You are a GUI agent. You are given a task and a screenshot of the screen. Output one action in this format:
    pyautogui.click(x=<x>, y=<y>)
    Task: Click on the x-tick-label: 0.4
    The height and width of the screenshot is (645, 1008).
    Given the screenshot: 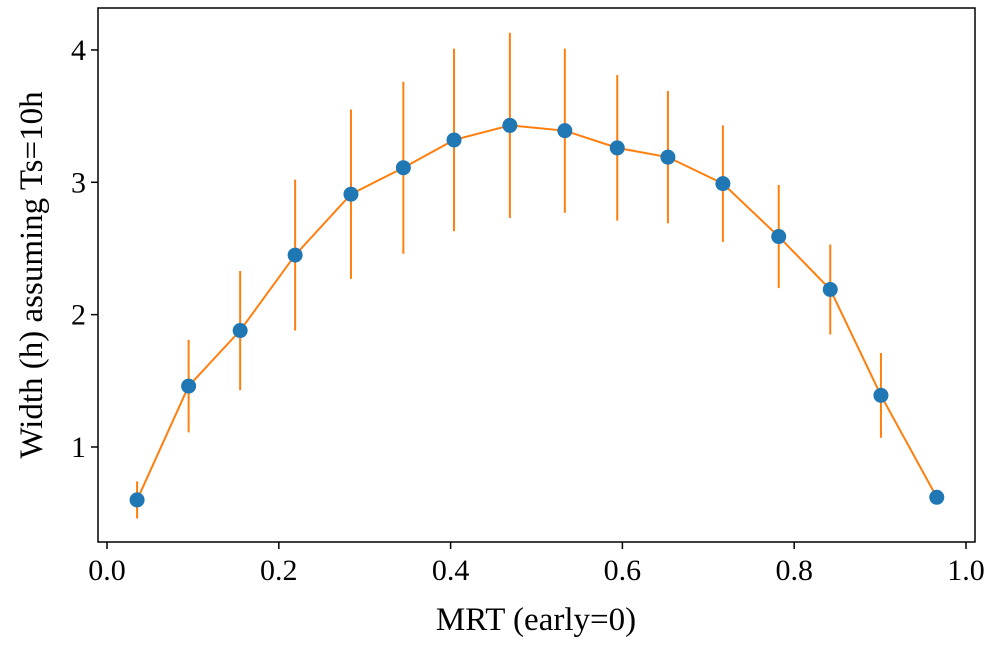 What is the action you would take?
    pyautogui.click(x=451, y=570)
    